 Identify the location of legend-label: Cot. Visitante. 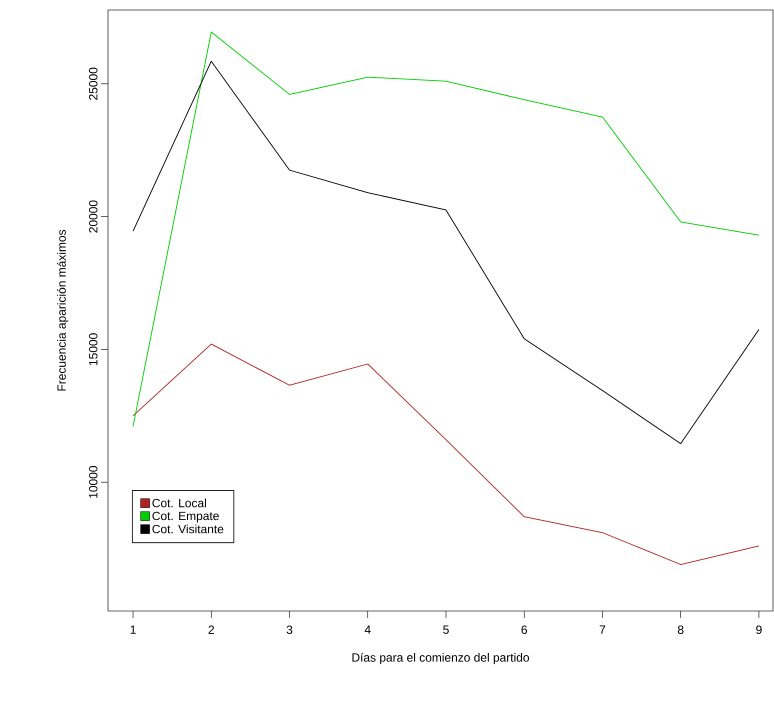
(188, 529).